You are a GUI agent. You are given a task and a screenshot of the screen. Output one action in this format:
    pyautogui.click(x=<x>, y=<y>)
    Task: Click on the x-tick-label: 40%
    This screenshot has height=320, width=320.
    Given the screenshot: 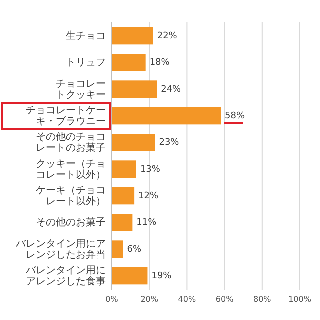 What is the action you would take?
    pyautogui.click(x=187, y=299)
    